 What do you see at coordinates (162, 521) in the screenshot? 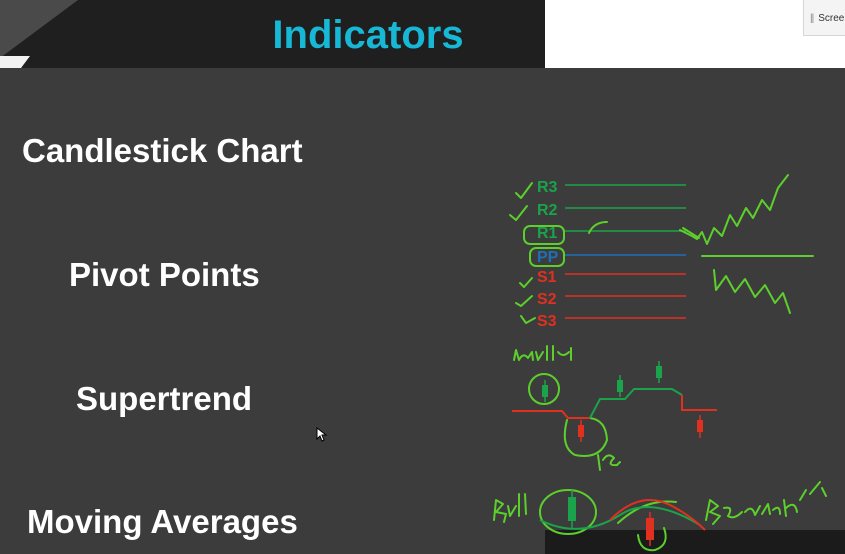
I see `indicator-moving-averages: Moving Averages` at bounding box center [162, 521].